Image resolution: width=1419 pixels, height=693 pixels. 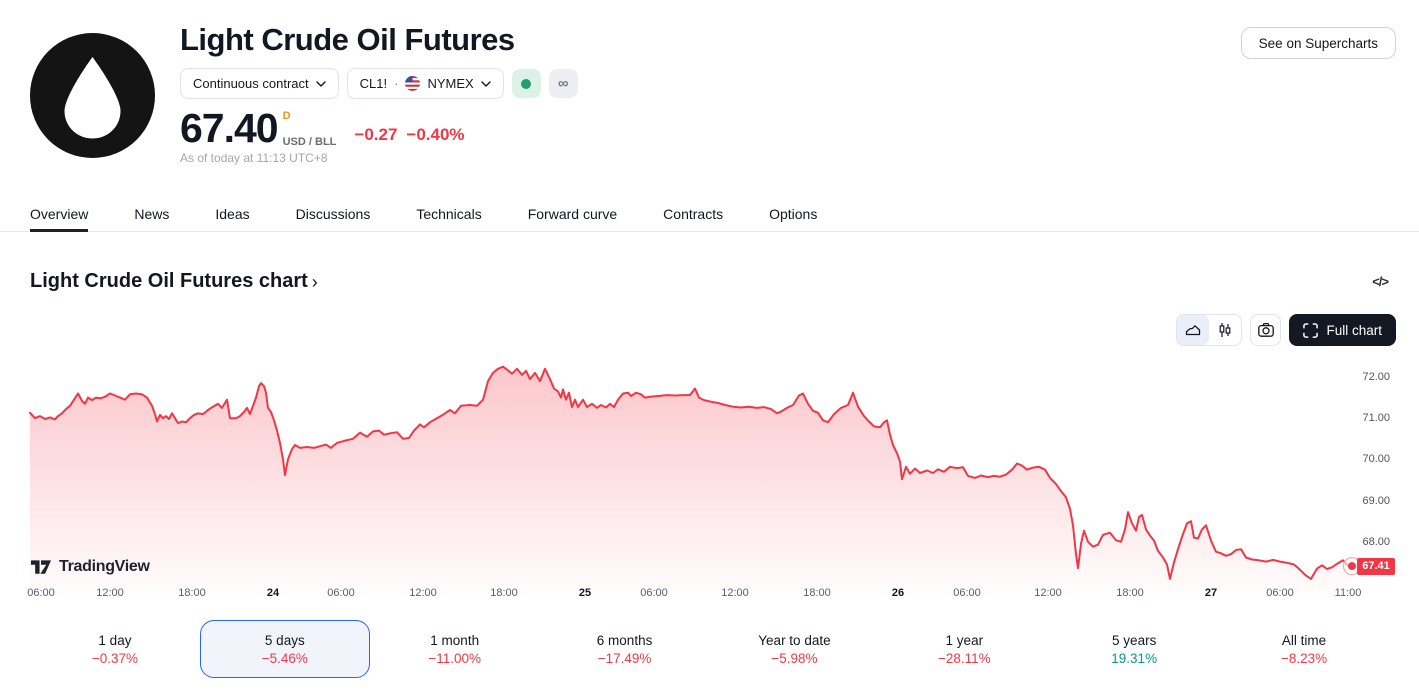 What do you see at coordinates (425, 83) in the screenshot?
I see `symbol-selector: CL1! · NYMEX` at bounding box center [425, 83].